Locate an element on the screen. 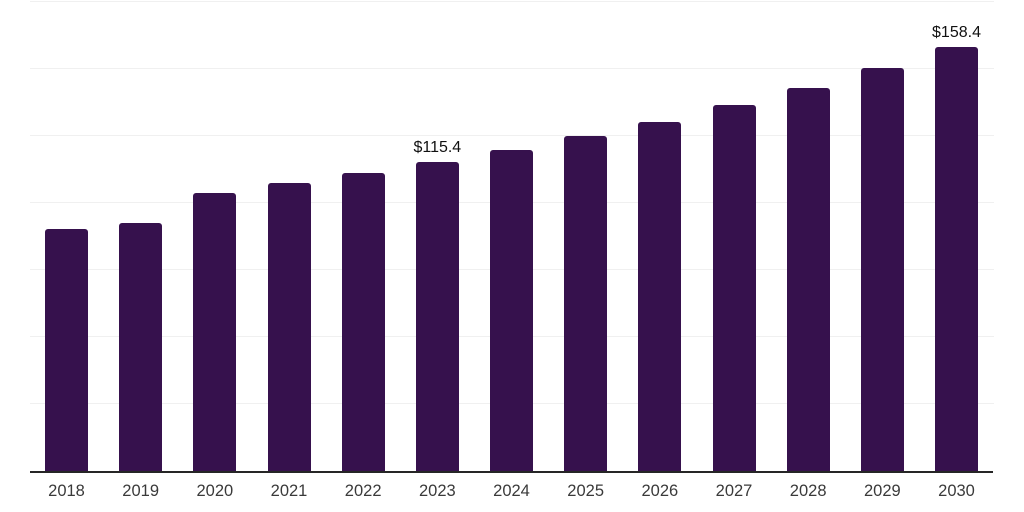  bar-2018 is located at coordinates (66, 349).